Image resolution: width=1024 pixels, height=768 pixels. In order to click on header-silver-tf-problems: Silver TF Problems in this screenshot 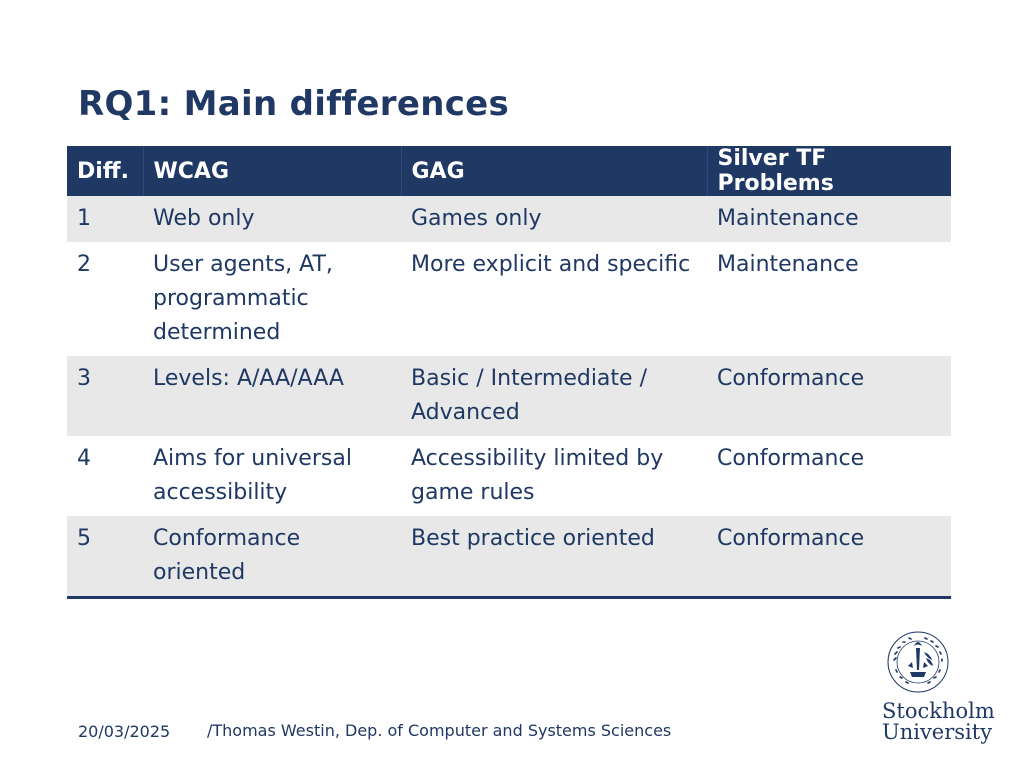, I will do `click(828, 171)`.